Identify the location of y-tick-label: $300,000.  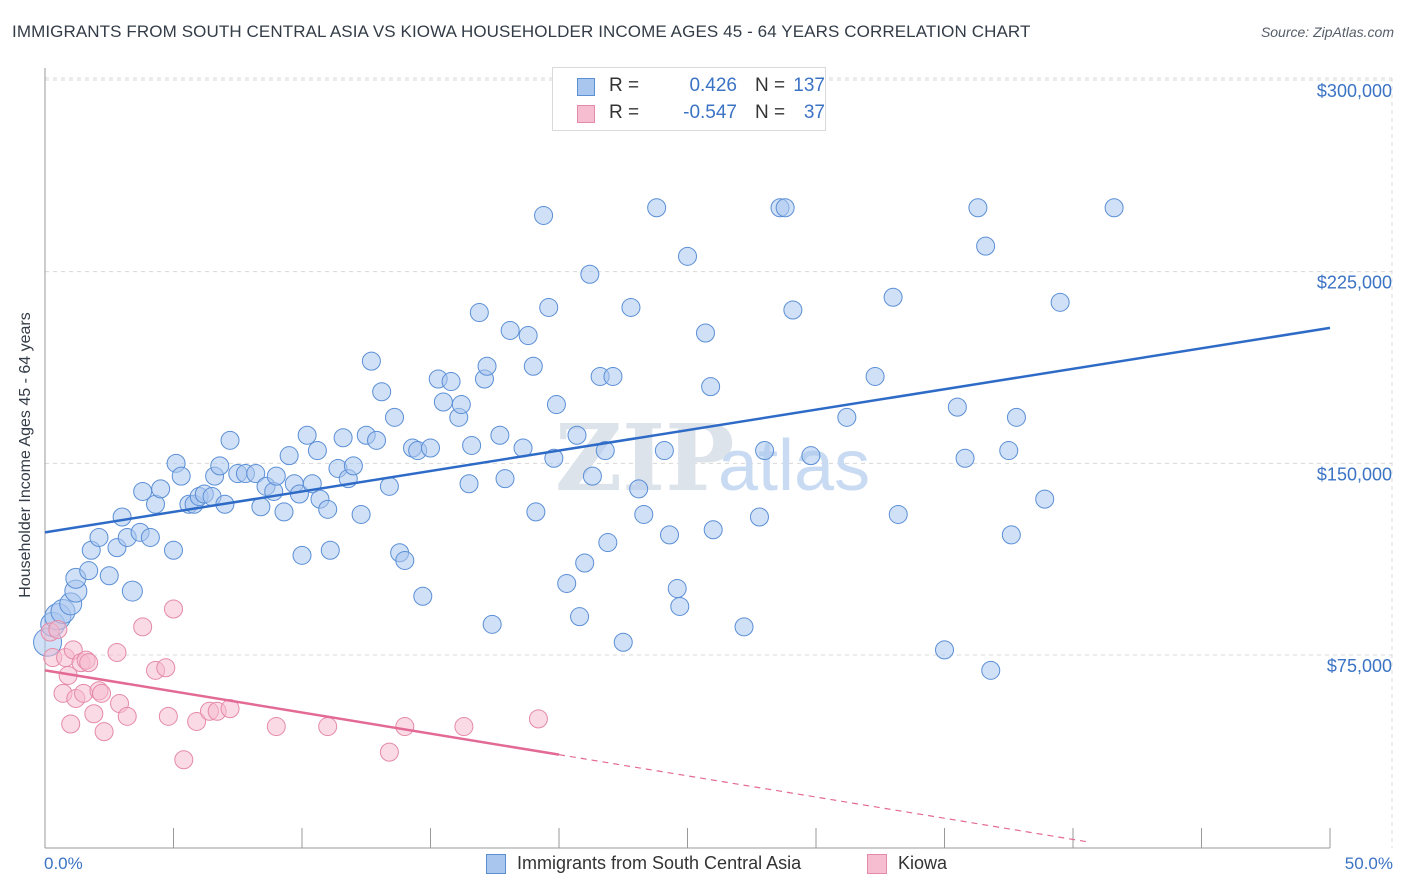
(1354, 91).